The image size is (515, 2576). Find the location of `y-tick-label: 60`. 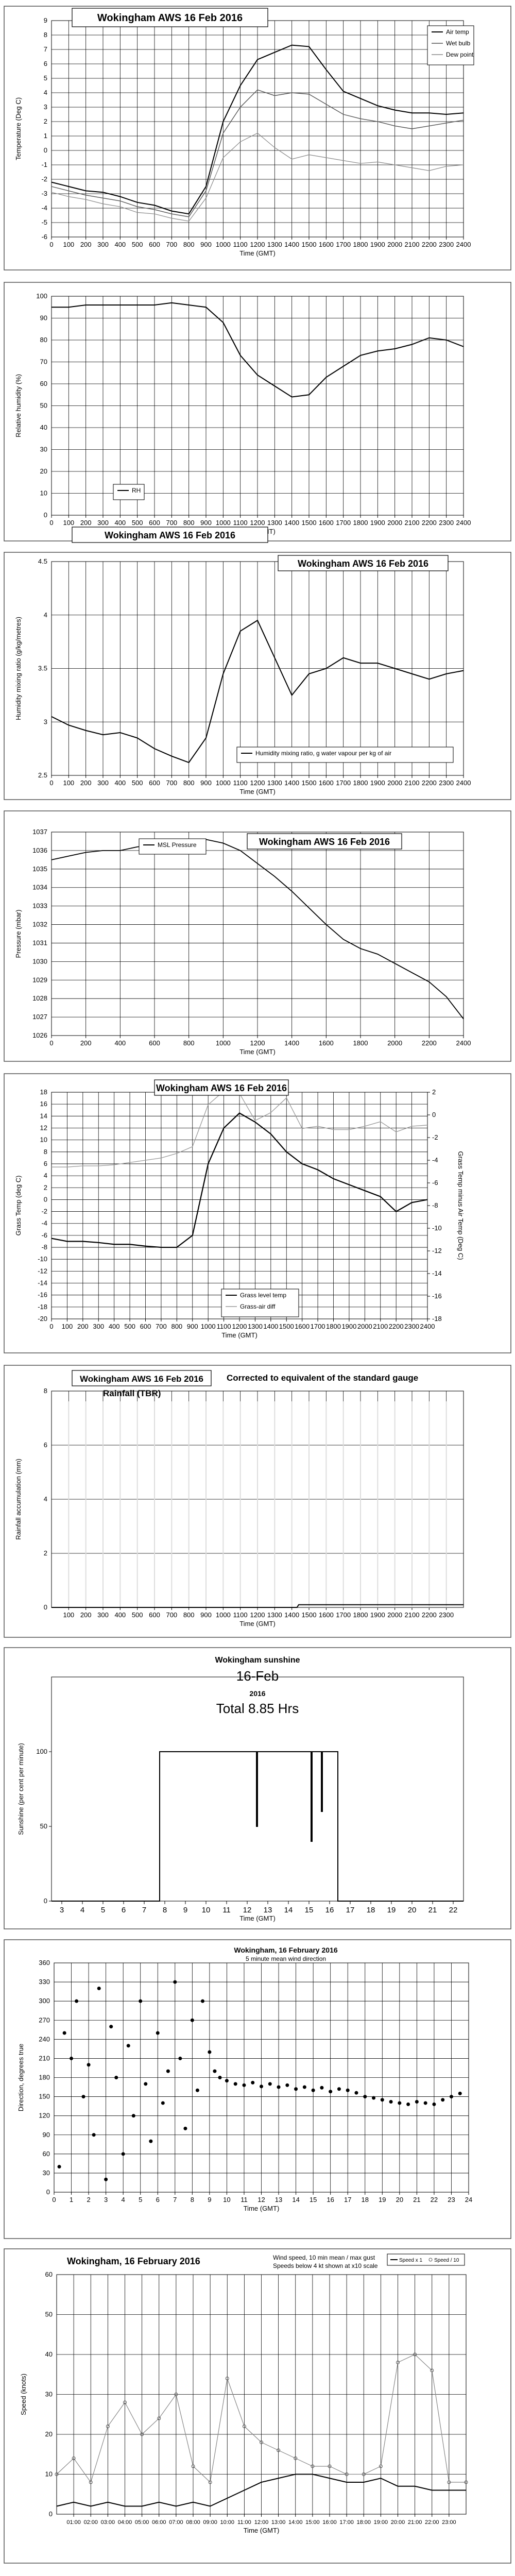

y-tick-label: 60 is located at coordinates (44, 383).